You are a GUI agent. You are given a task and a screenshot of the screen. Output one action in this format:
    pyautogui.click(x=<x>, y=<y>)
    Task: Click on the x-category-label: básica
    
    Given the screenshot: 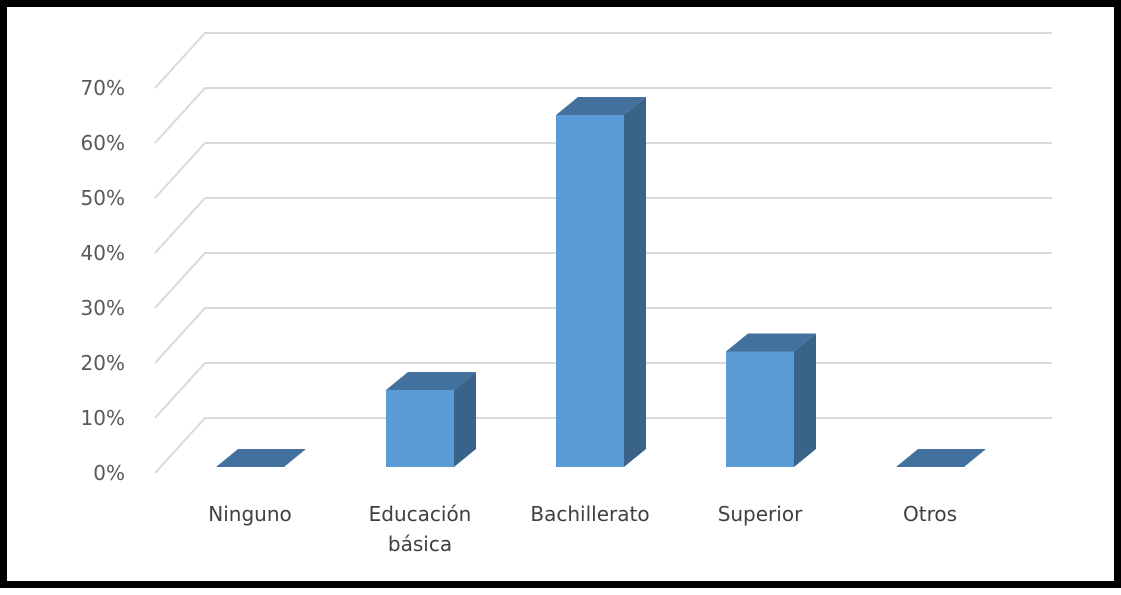 What is the action you would take?
    pyautogui.click(x=420, y=544)
    